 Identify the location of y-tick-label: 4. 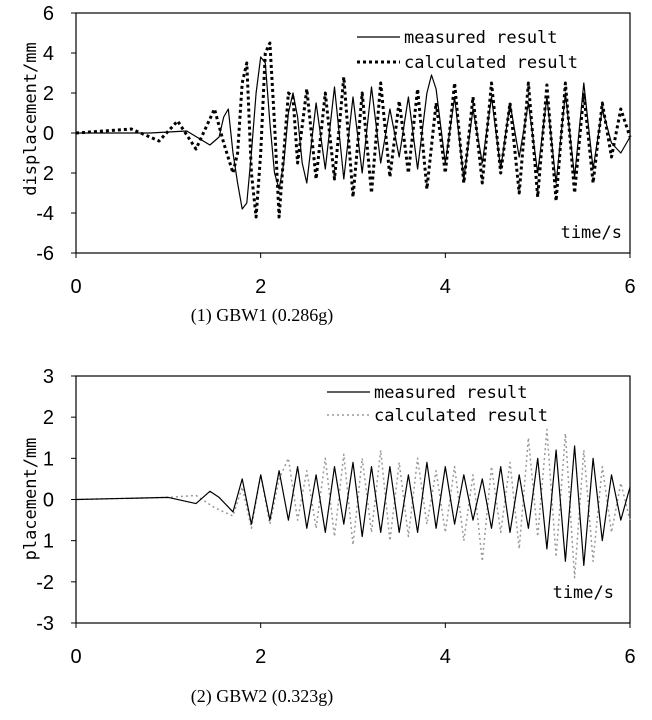
(48, 54).